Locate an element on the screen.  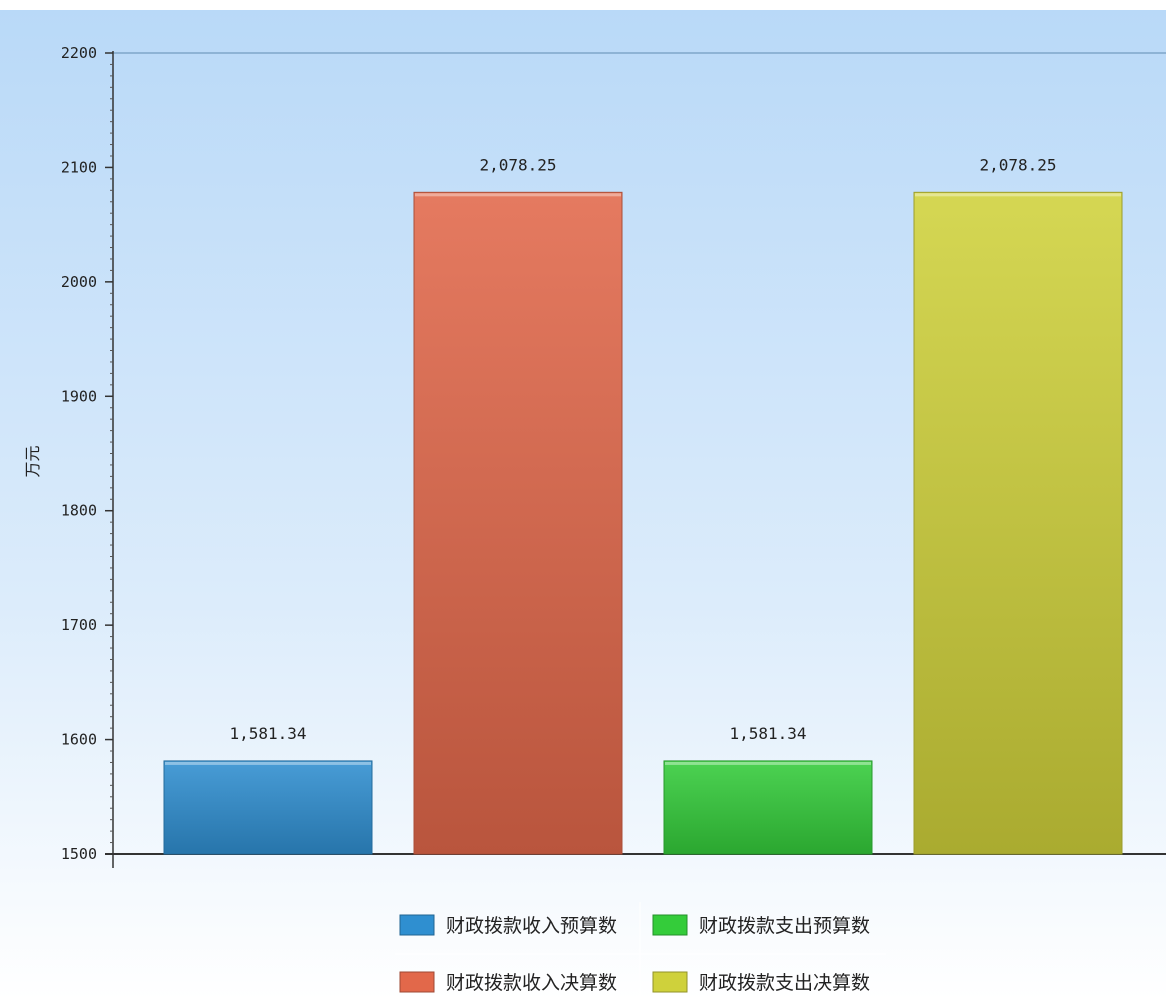
y-tick-label: 1800 is located at coordinates (79, 511).